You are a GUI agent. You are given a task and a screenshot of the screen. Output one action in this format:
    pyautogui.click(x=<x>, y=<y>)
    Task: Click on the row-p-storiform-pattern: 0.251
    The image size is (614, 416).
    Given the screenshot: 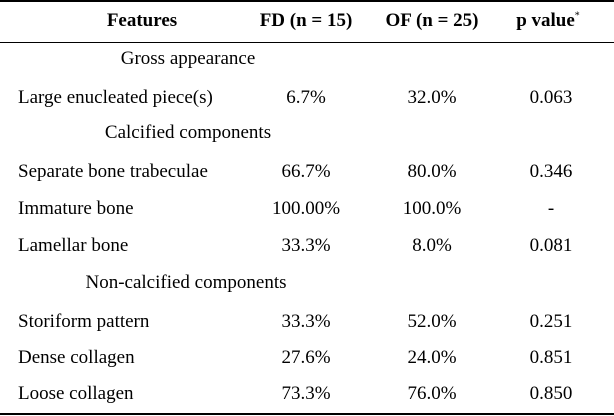 What is the action you would take?
    pyautogui.click(x=551, y=321)
    